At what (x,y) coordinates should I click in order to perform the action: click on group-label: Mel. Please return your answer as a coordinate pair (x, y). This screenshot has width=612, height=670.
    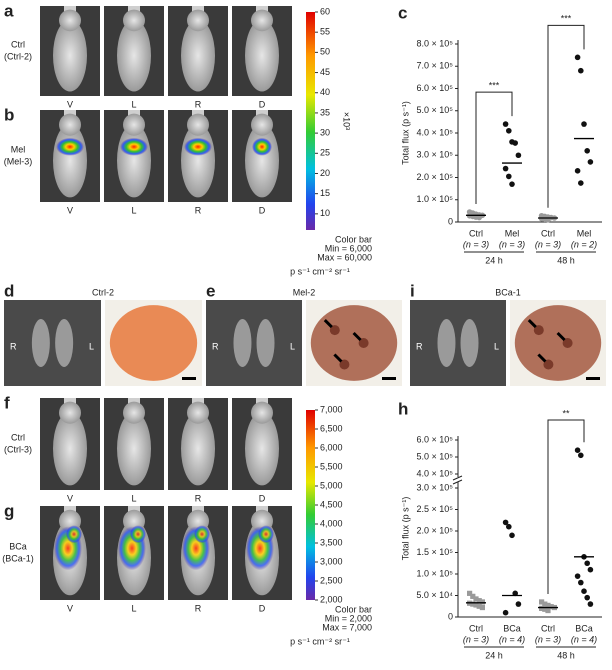
    Looking at the image, I should click on (584, 233).